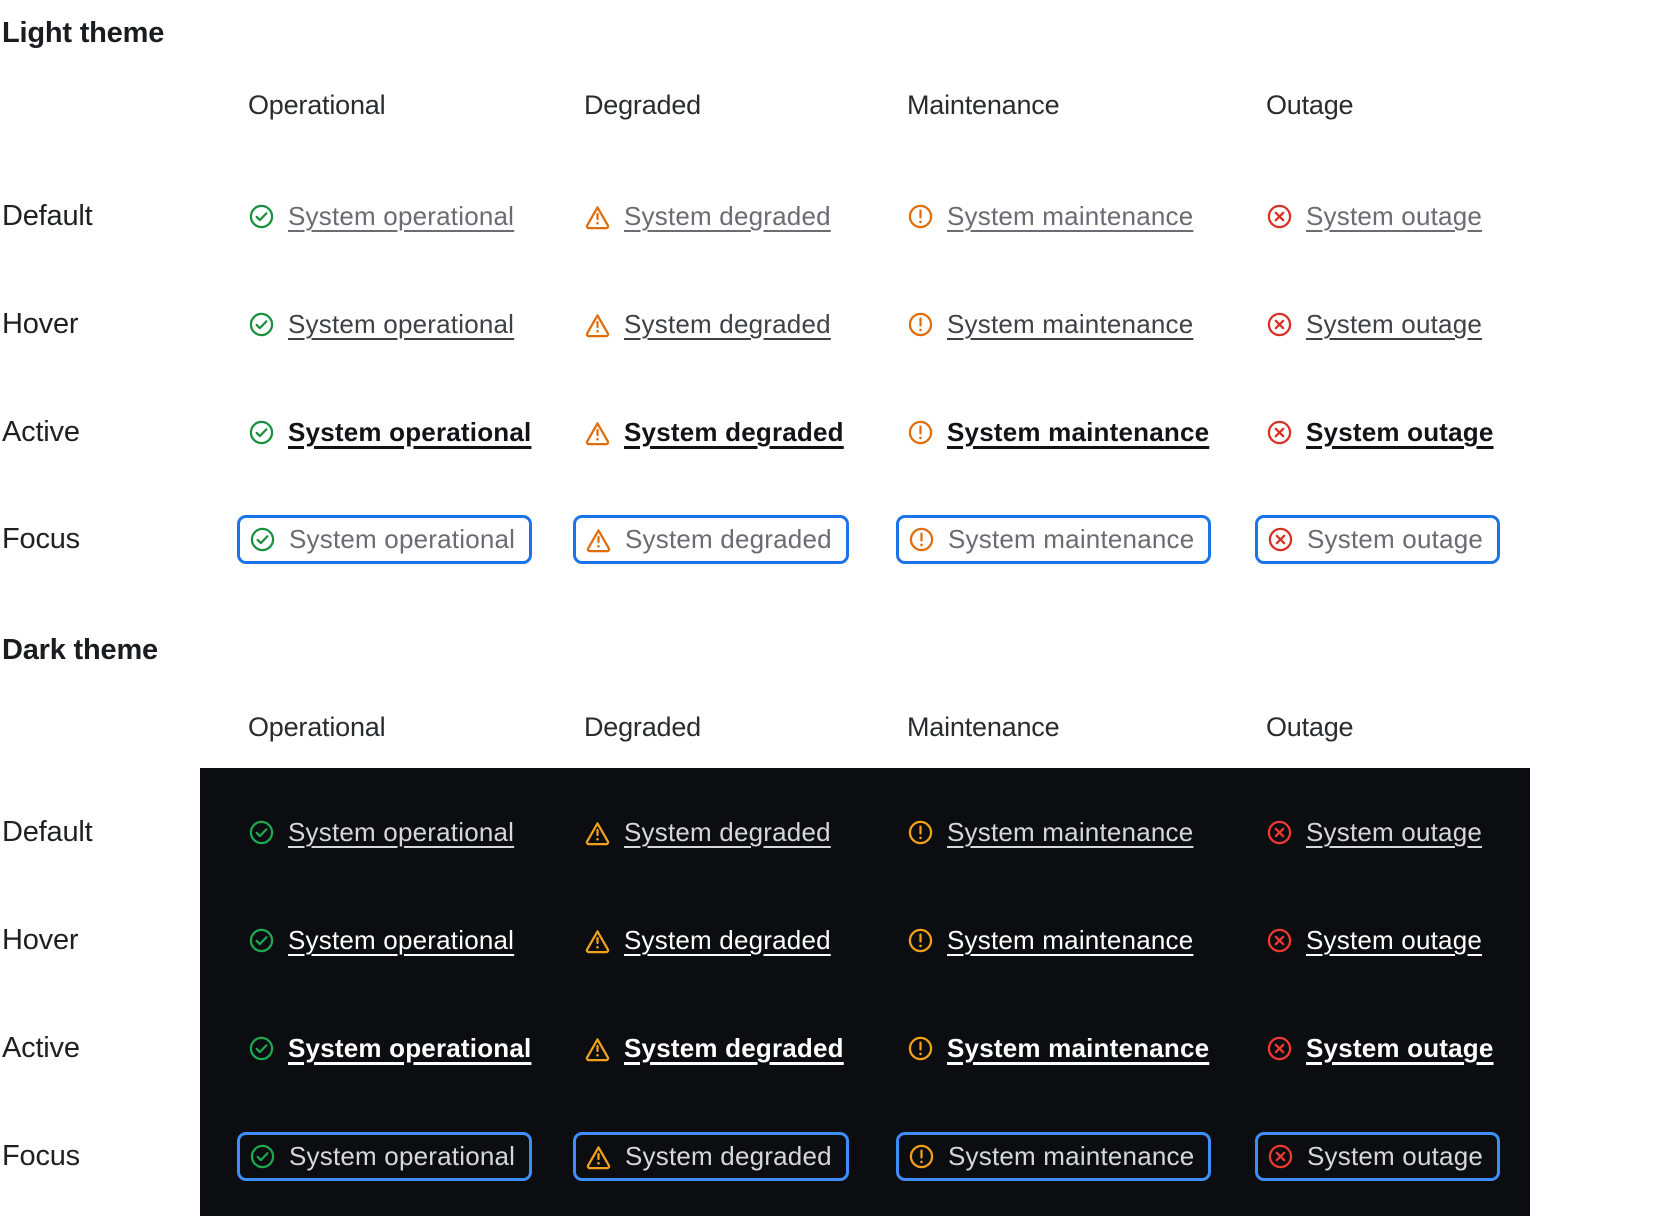  What do you see at coordinates (1310, 105) in the screenshot?
I see `column-header-outage: Outage` at bounding box center [1310, 105].